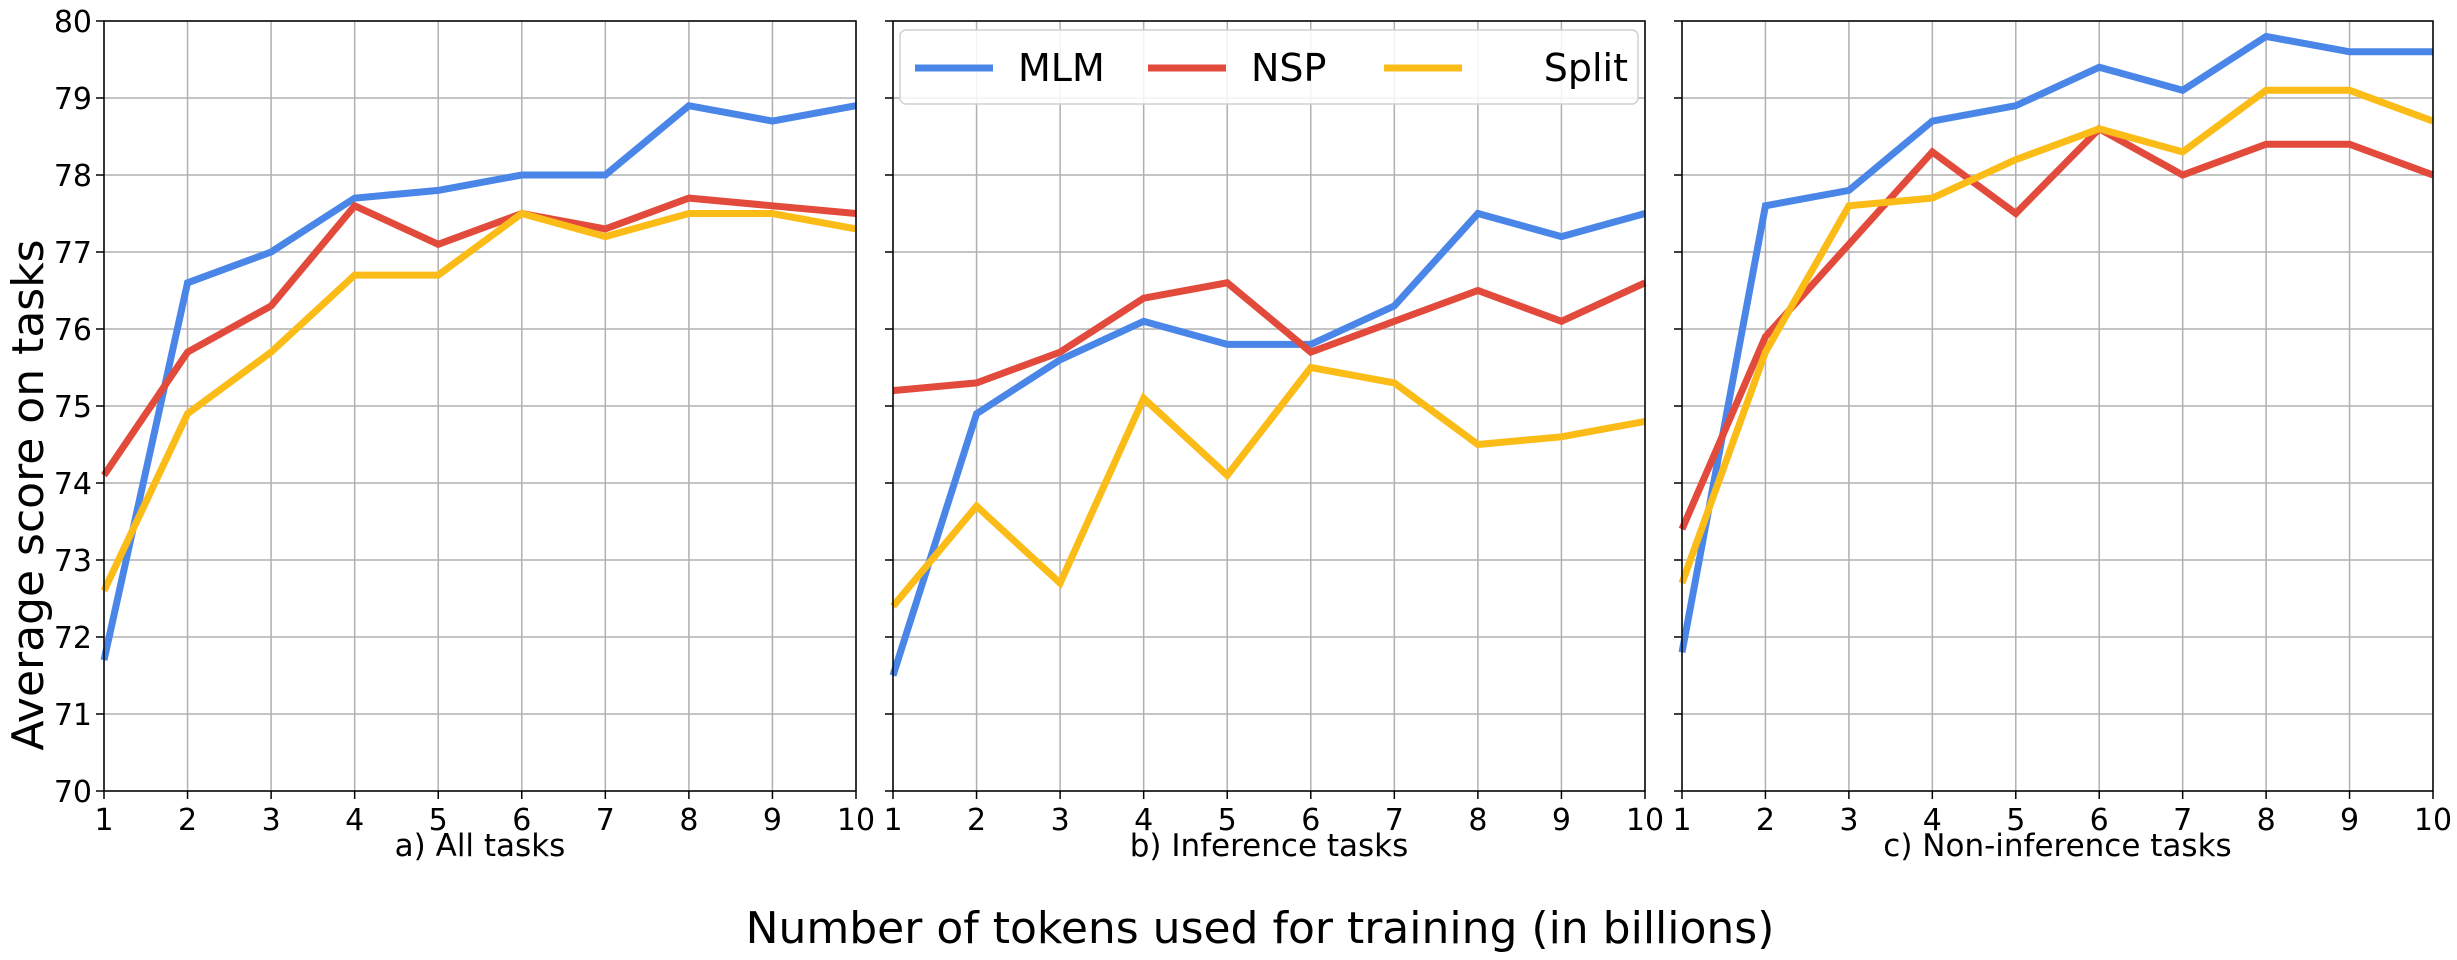  I want to click on panel-subtitle: c) Non-inference tasks, so click(2057, 846).